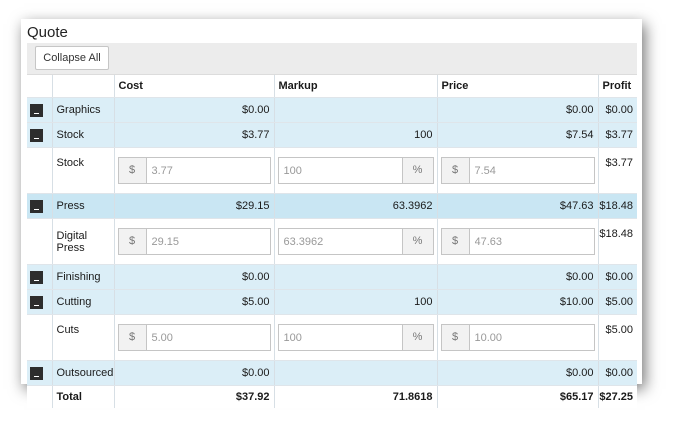 The width and height of the screenshot is (687, 428). What do you see at coordinates (83, 241) in the screenshot?
I see `row-label: Digital Press` at bounding box center [83, 241].